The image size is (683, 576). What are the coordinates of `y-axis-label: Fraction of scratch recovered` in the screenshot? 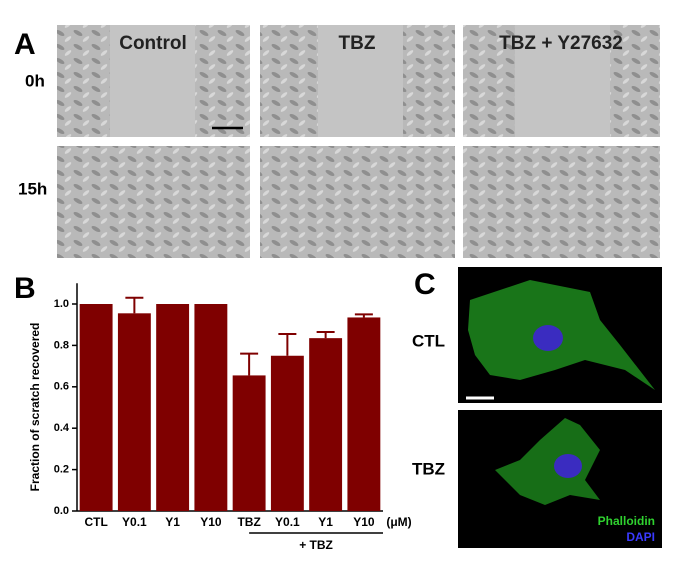 It's located at (35, 407).